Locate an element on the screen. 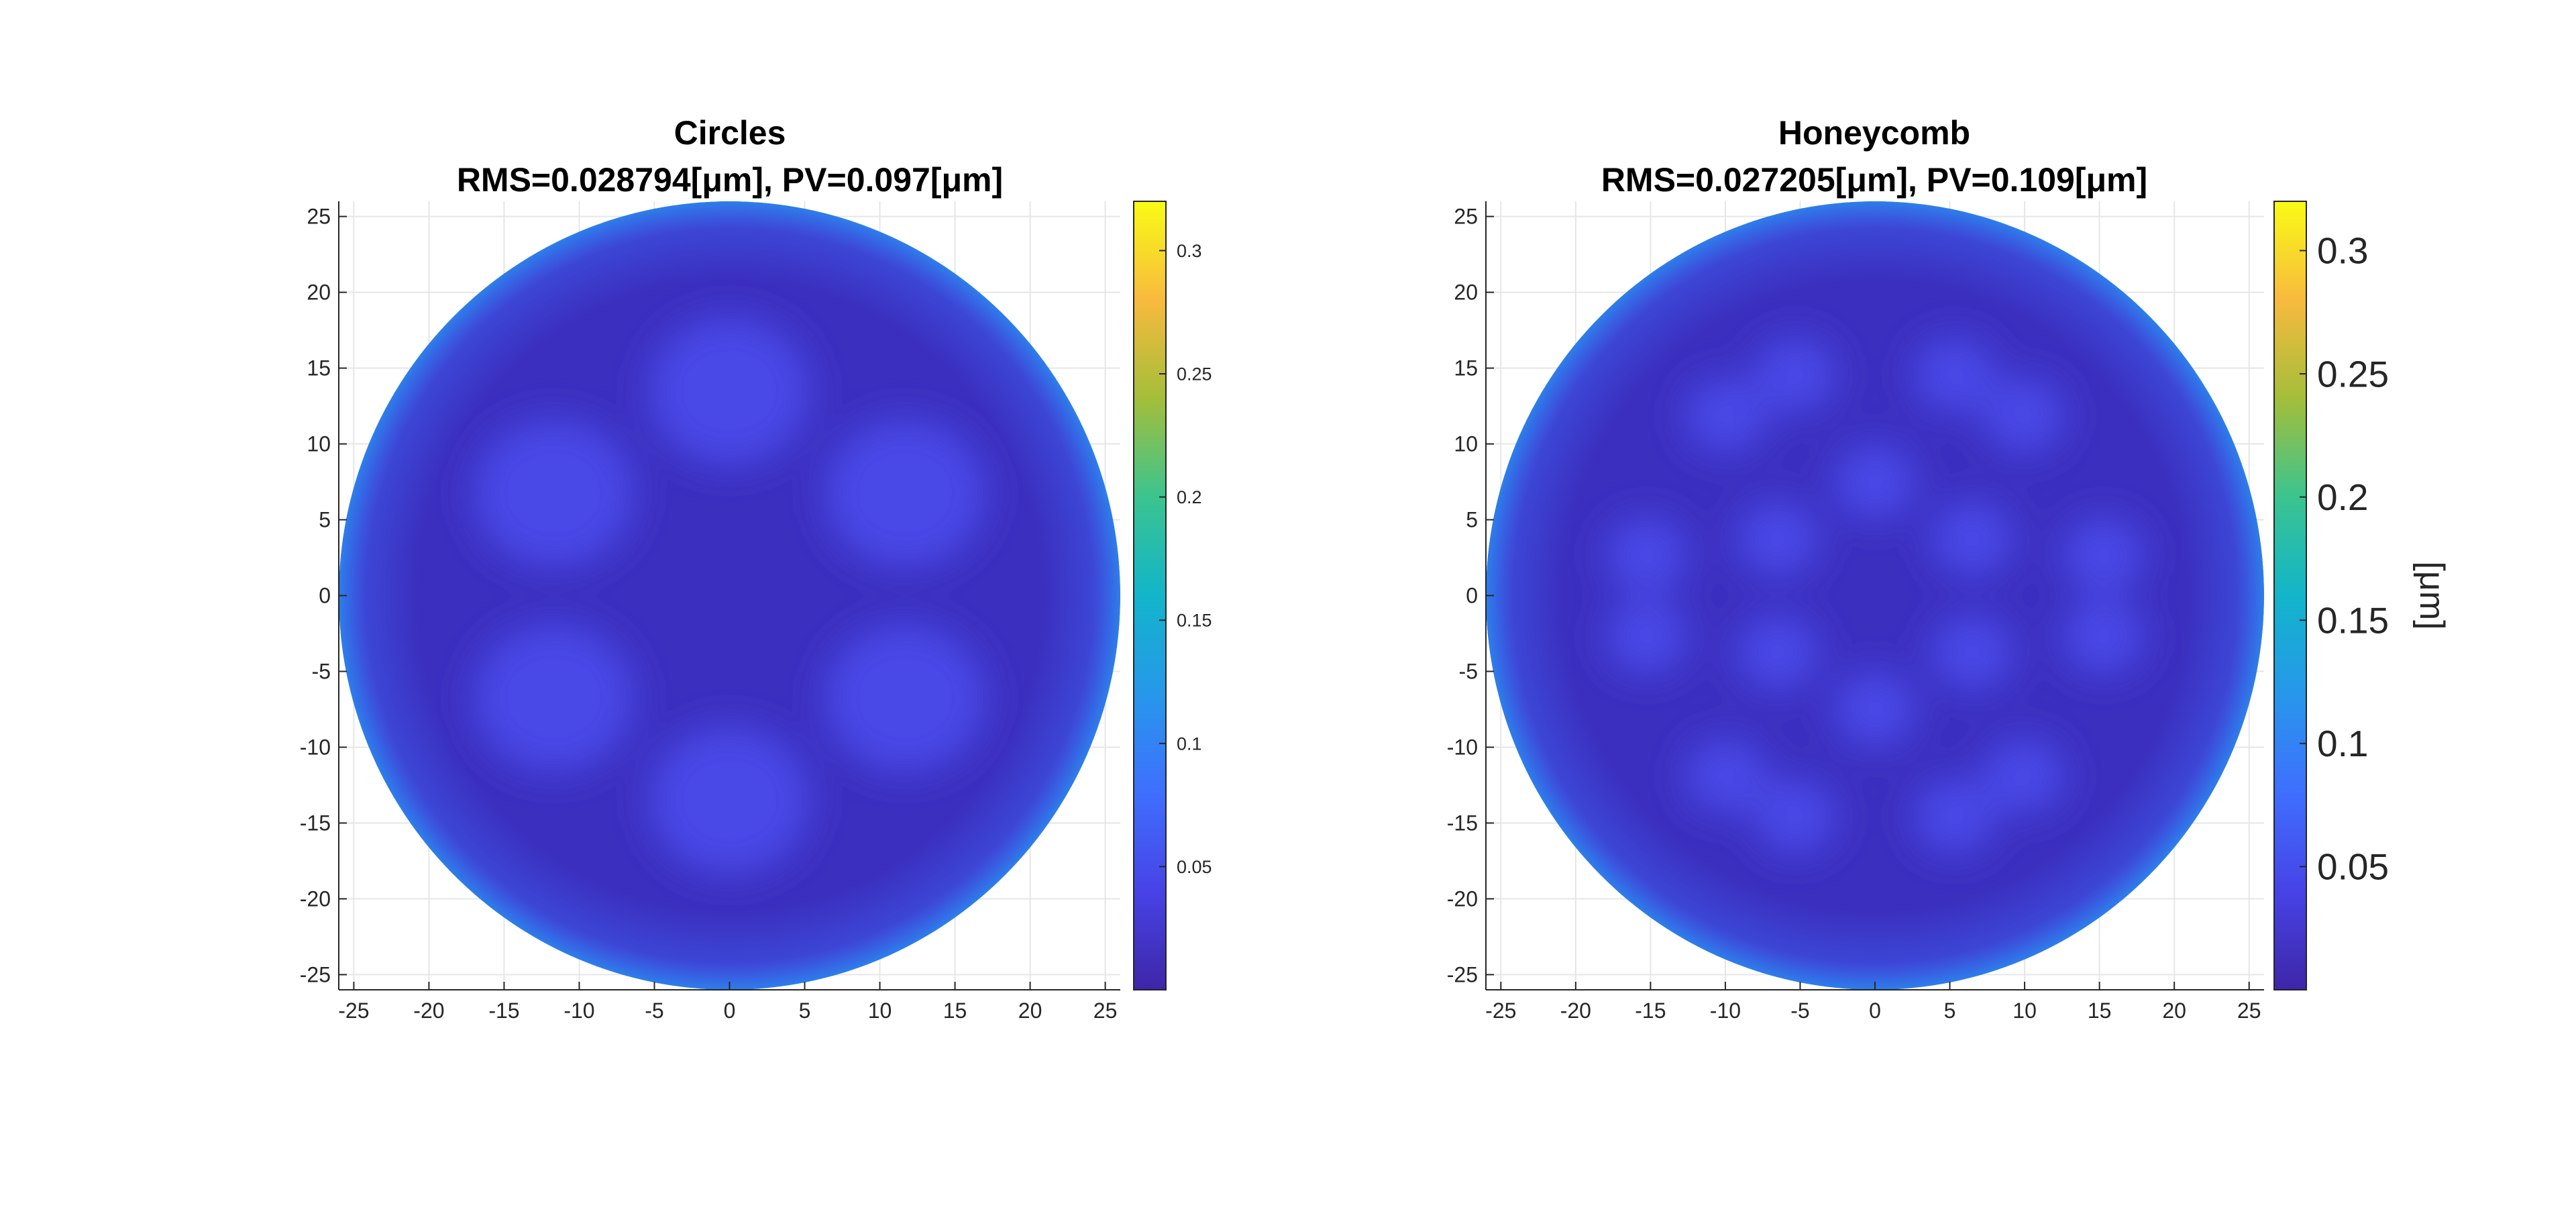 The width and height of the screenshot is (2576, 1222). colorbar: 0.05 0.1 0.15 0.2 0.25 0.3 [μm] is located at coordinates (2362, 595).